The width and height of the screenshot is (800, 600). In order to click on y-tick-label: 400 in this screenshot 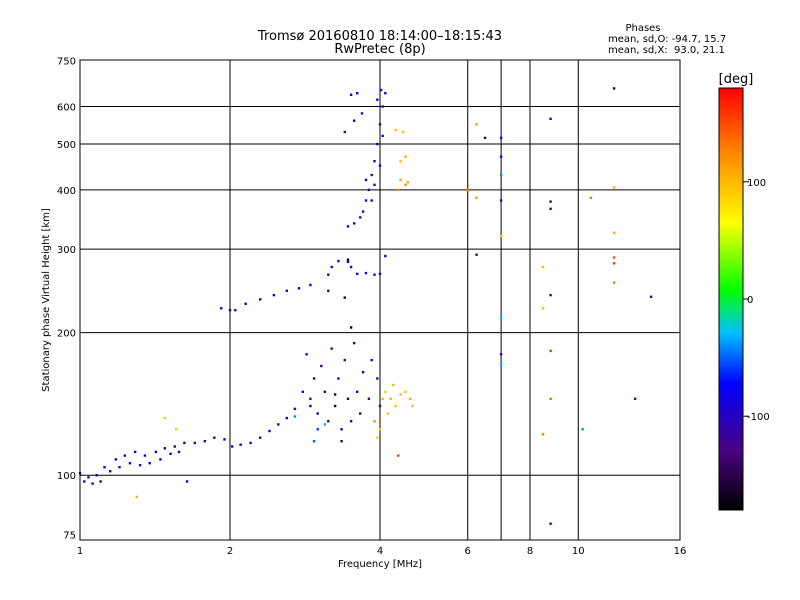, I will do `click(66, 191)`.